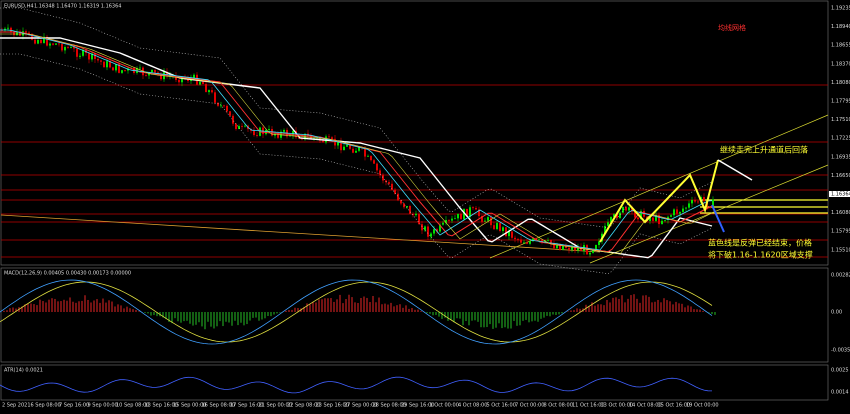 Image resolution: width=850 pixels, height=414 pixels. I want to click on annotation: 继续走完上升通道后回落, so click(764, 150).